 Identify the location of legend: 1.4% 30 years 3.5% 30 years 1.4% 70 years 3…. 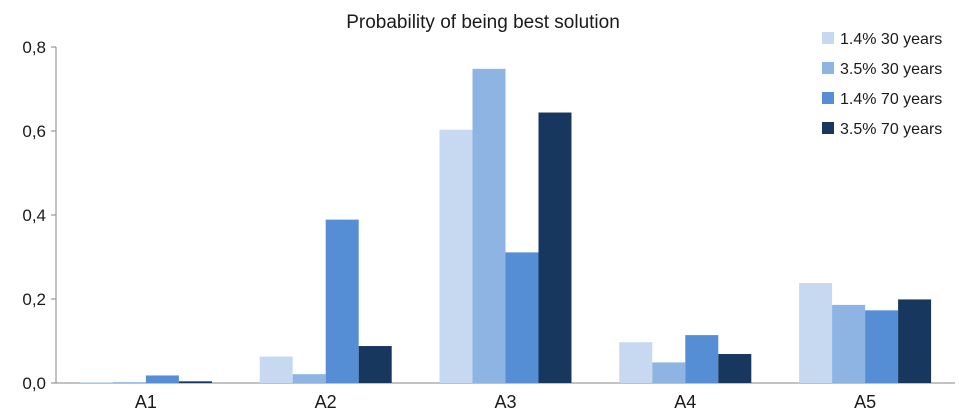
(882, 84).